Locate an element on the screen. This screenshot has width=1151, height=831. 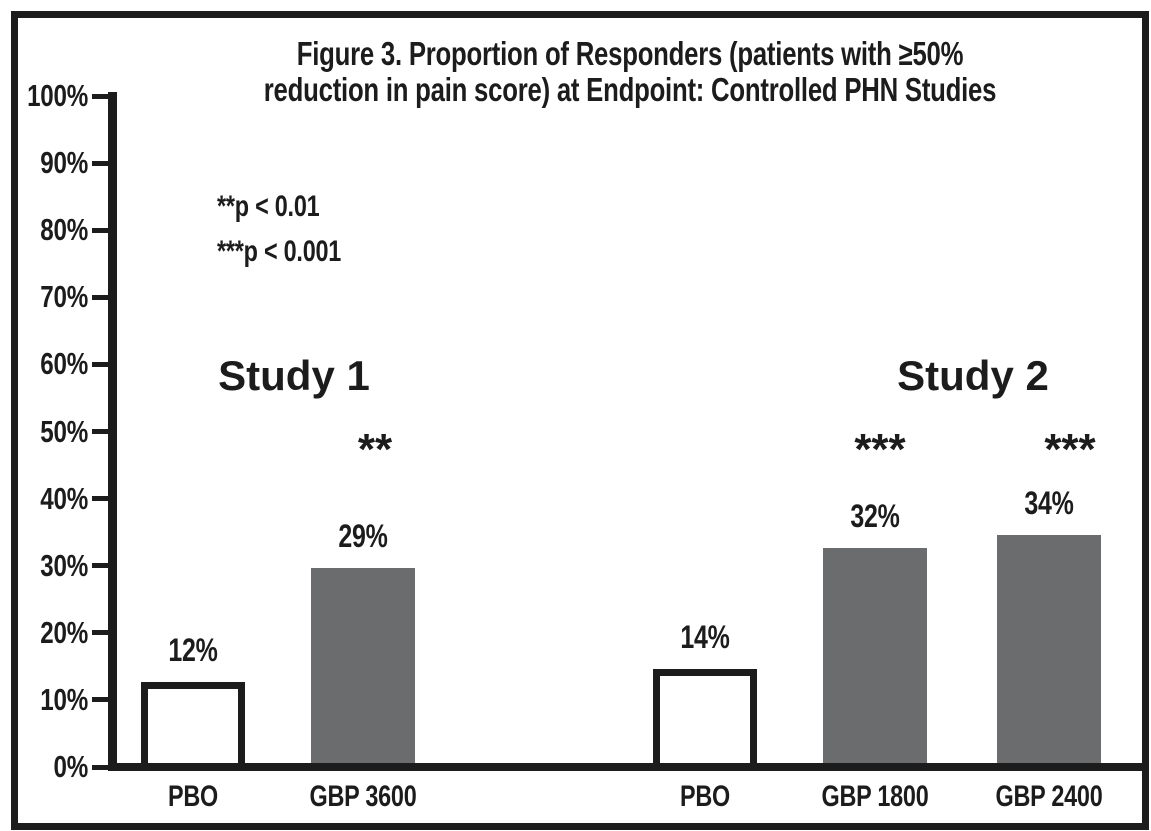
y-tick-label-50: 50% is located at coordinates (64, 431).